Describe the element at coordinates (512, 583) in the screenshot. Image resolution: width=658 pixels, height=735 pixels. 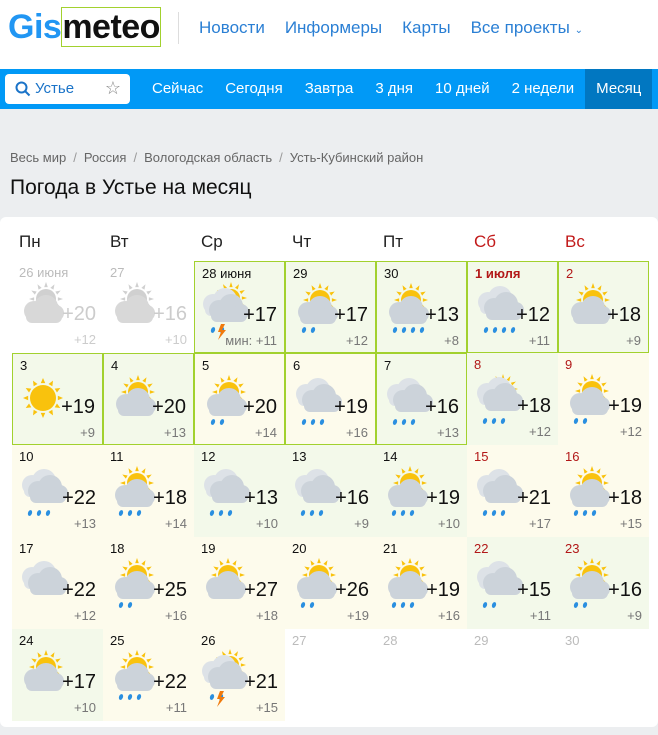
I see `day-cell: 22 +15 +11` at that location.